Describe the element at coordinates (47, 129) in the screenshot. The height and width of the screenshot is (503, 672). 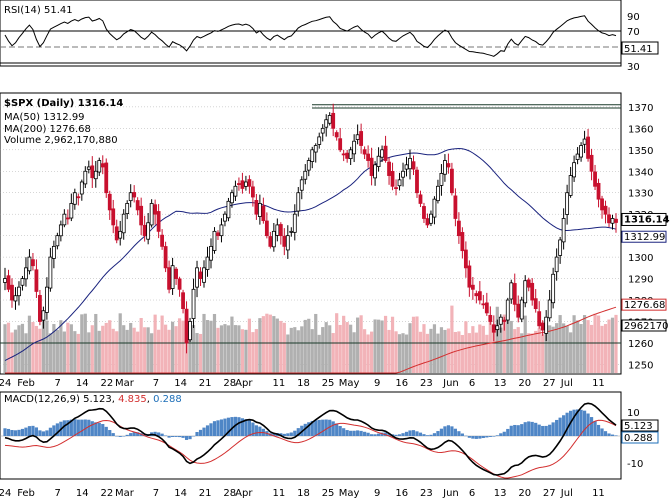
I see `ma200-legend: MA(200) 1276.68` at that location.